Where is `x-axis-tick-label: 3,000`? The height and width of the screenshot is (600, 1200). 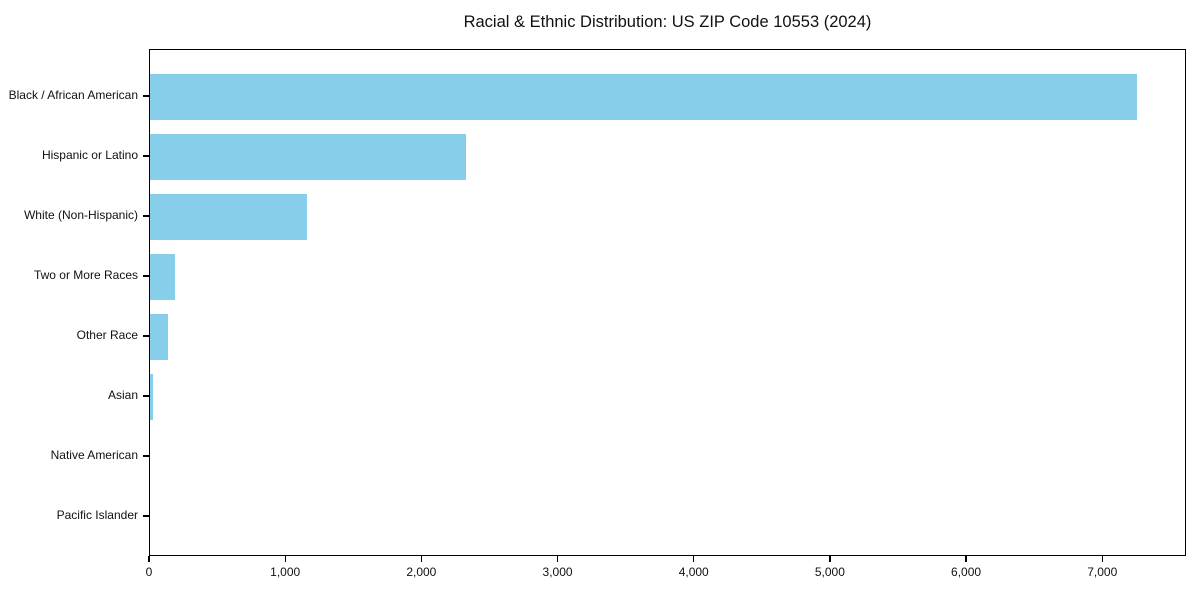 x-axis-tick-label: 3,000 is located at coordinates (557, 572).